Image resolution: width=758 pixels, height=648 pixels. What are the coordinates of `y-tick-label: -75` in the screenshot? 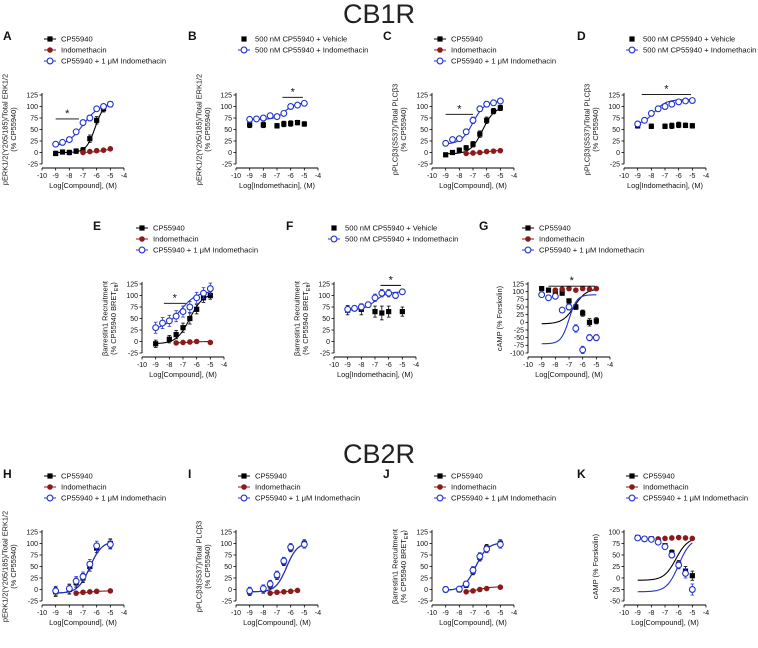 It's located at (519, 346).